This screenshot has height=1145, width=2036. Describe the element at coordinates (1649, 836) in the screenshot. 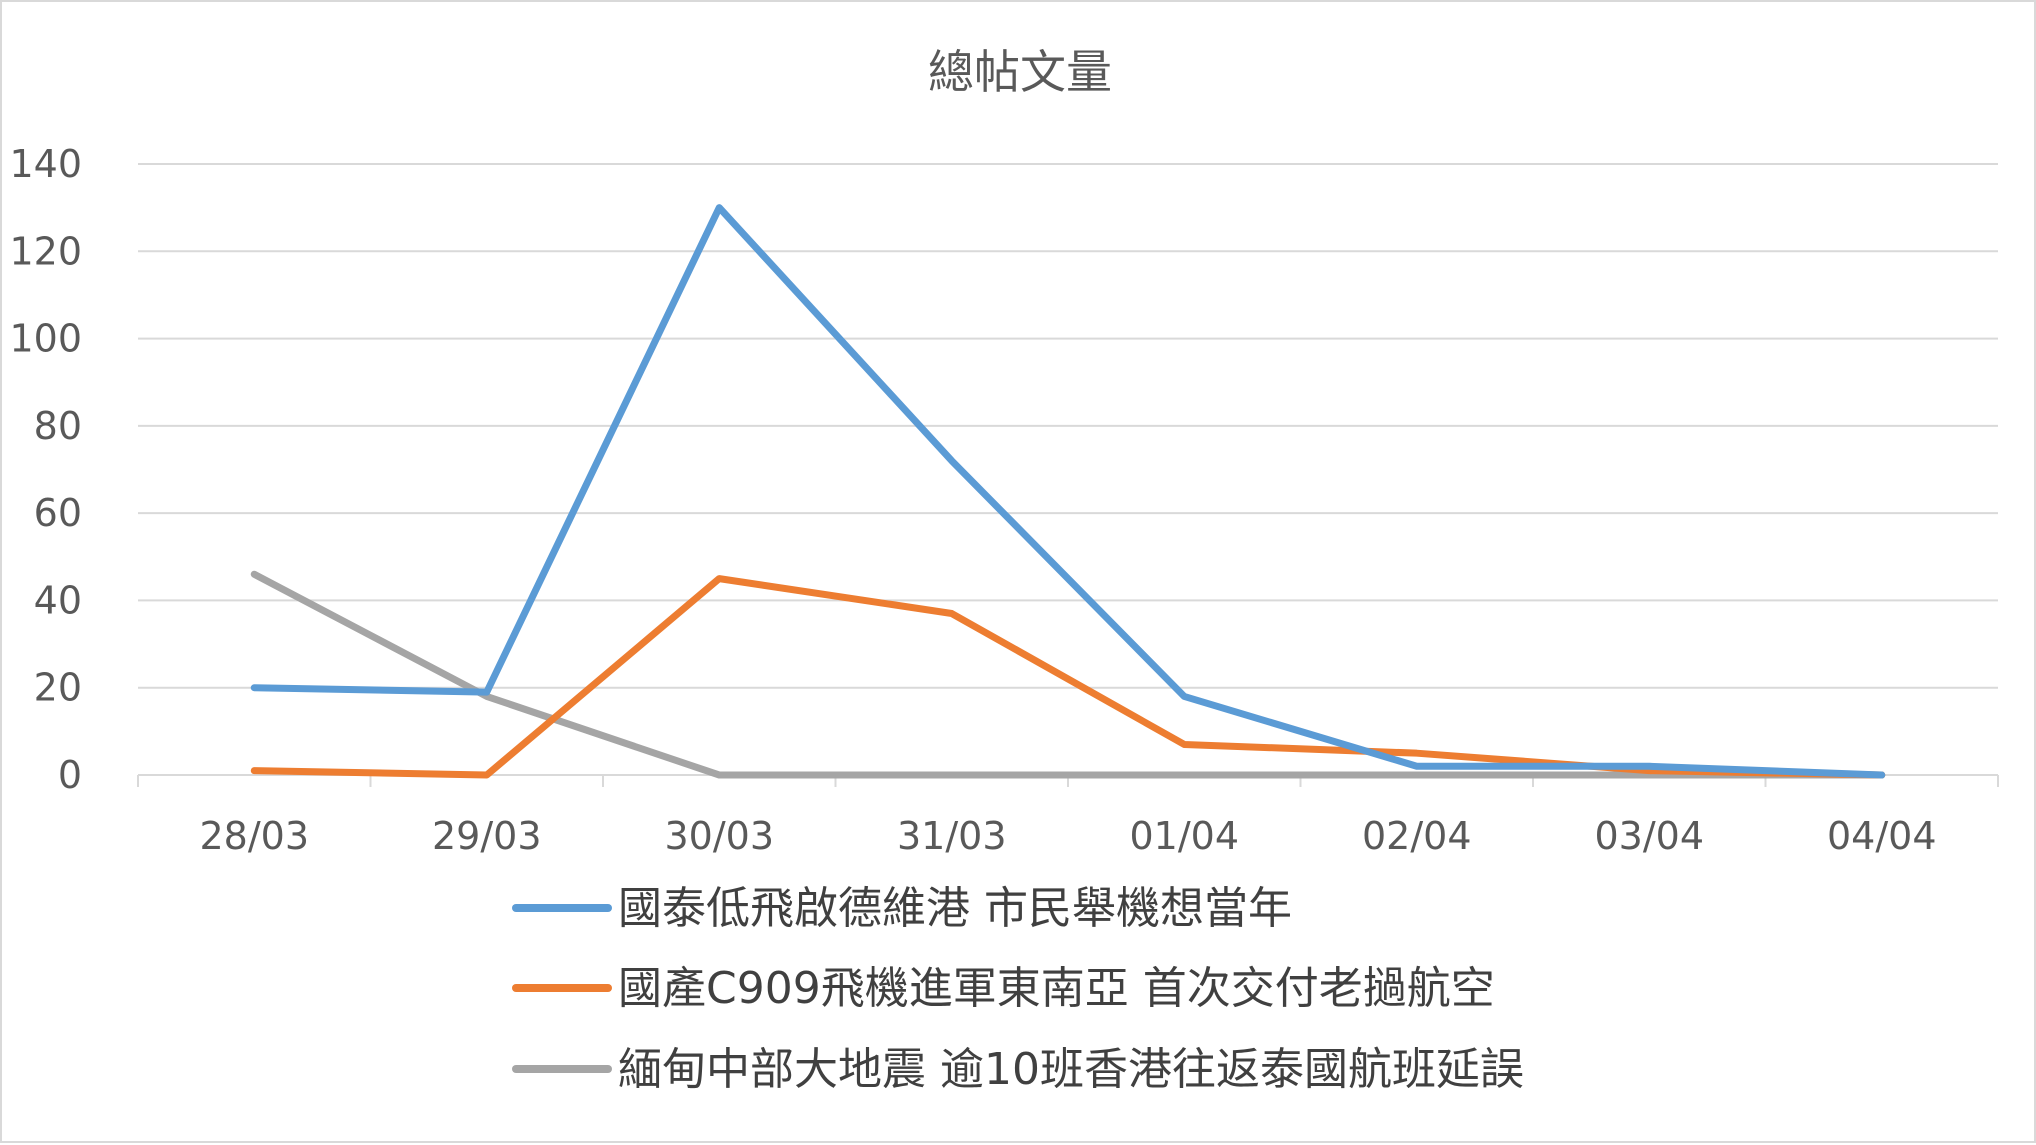

I see `x-tick-label: 03/04` at that location.